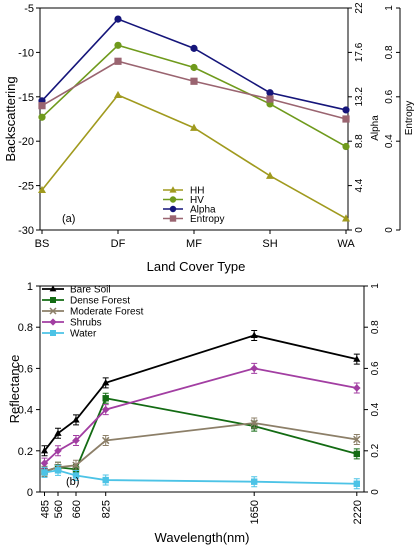 The width and height of the screenshot is (418, 550). I want to click on chart-a-panel-label: (a), so click(68, 219).